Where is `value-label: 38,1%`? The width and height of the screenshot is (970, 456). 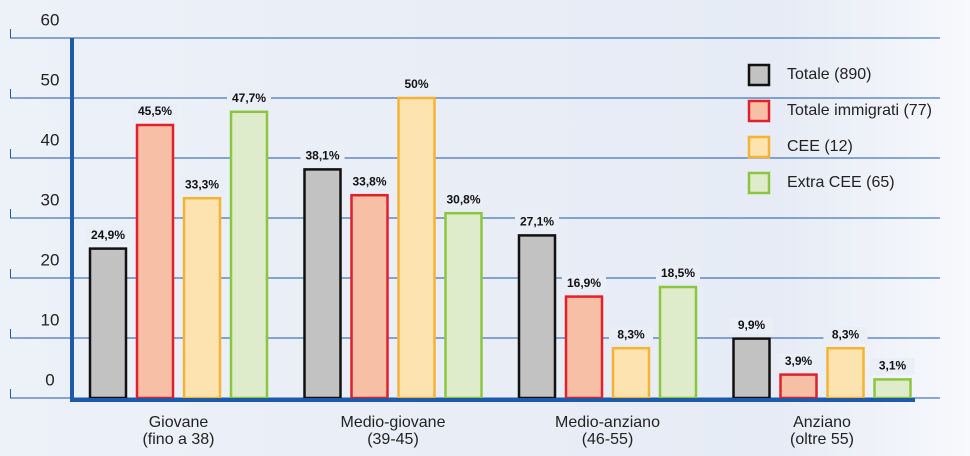 value-label: 38,1% is located at coordinates (322, 156).